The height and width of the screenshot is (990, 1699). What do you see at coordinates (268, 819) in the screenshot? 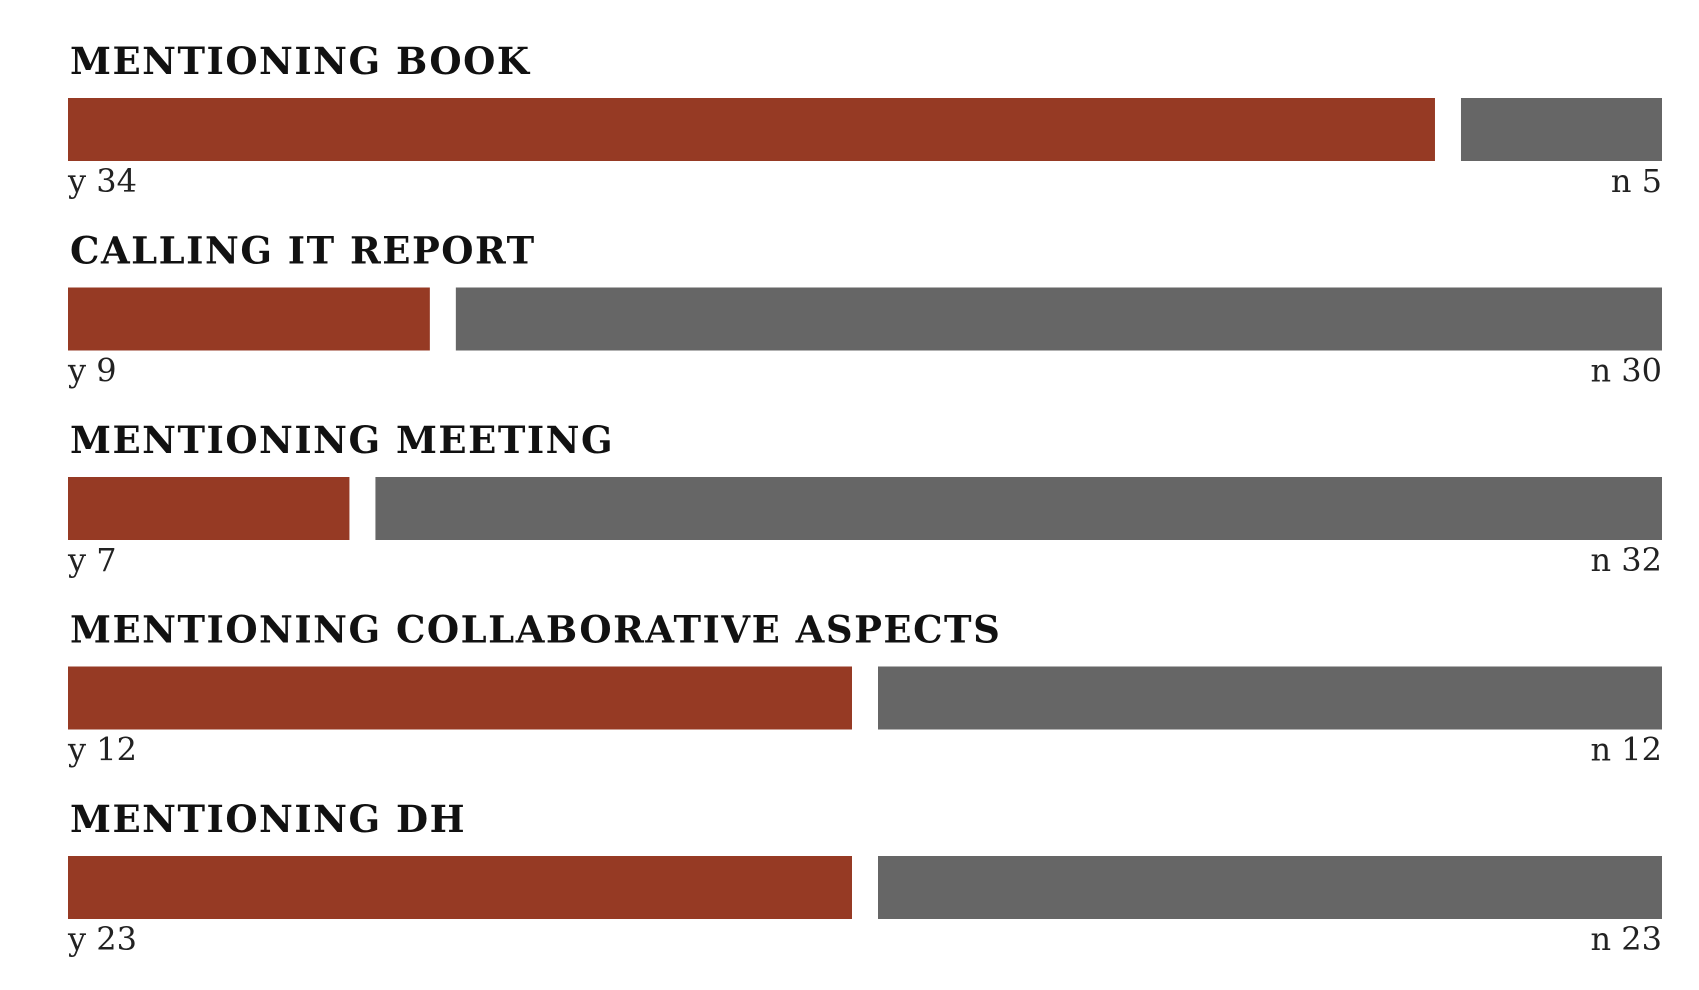
I see `category-title: MENTIONING DH` at bounding box center [268, 819].